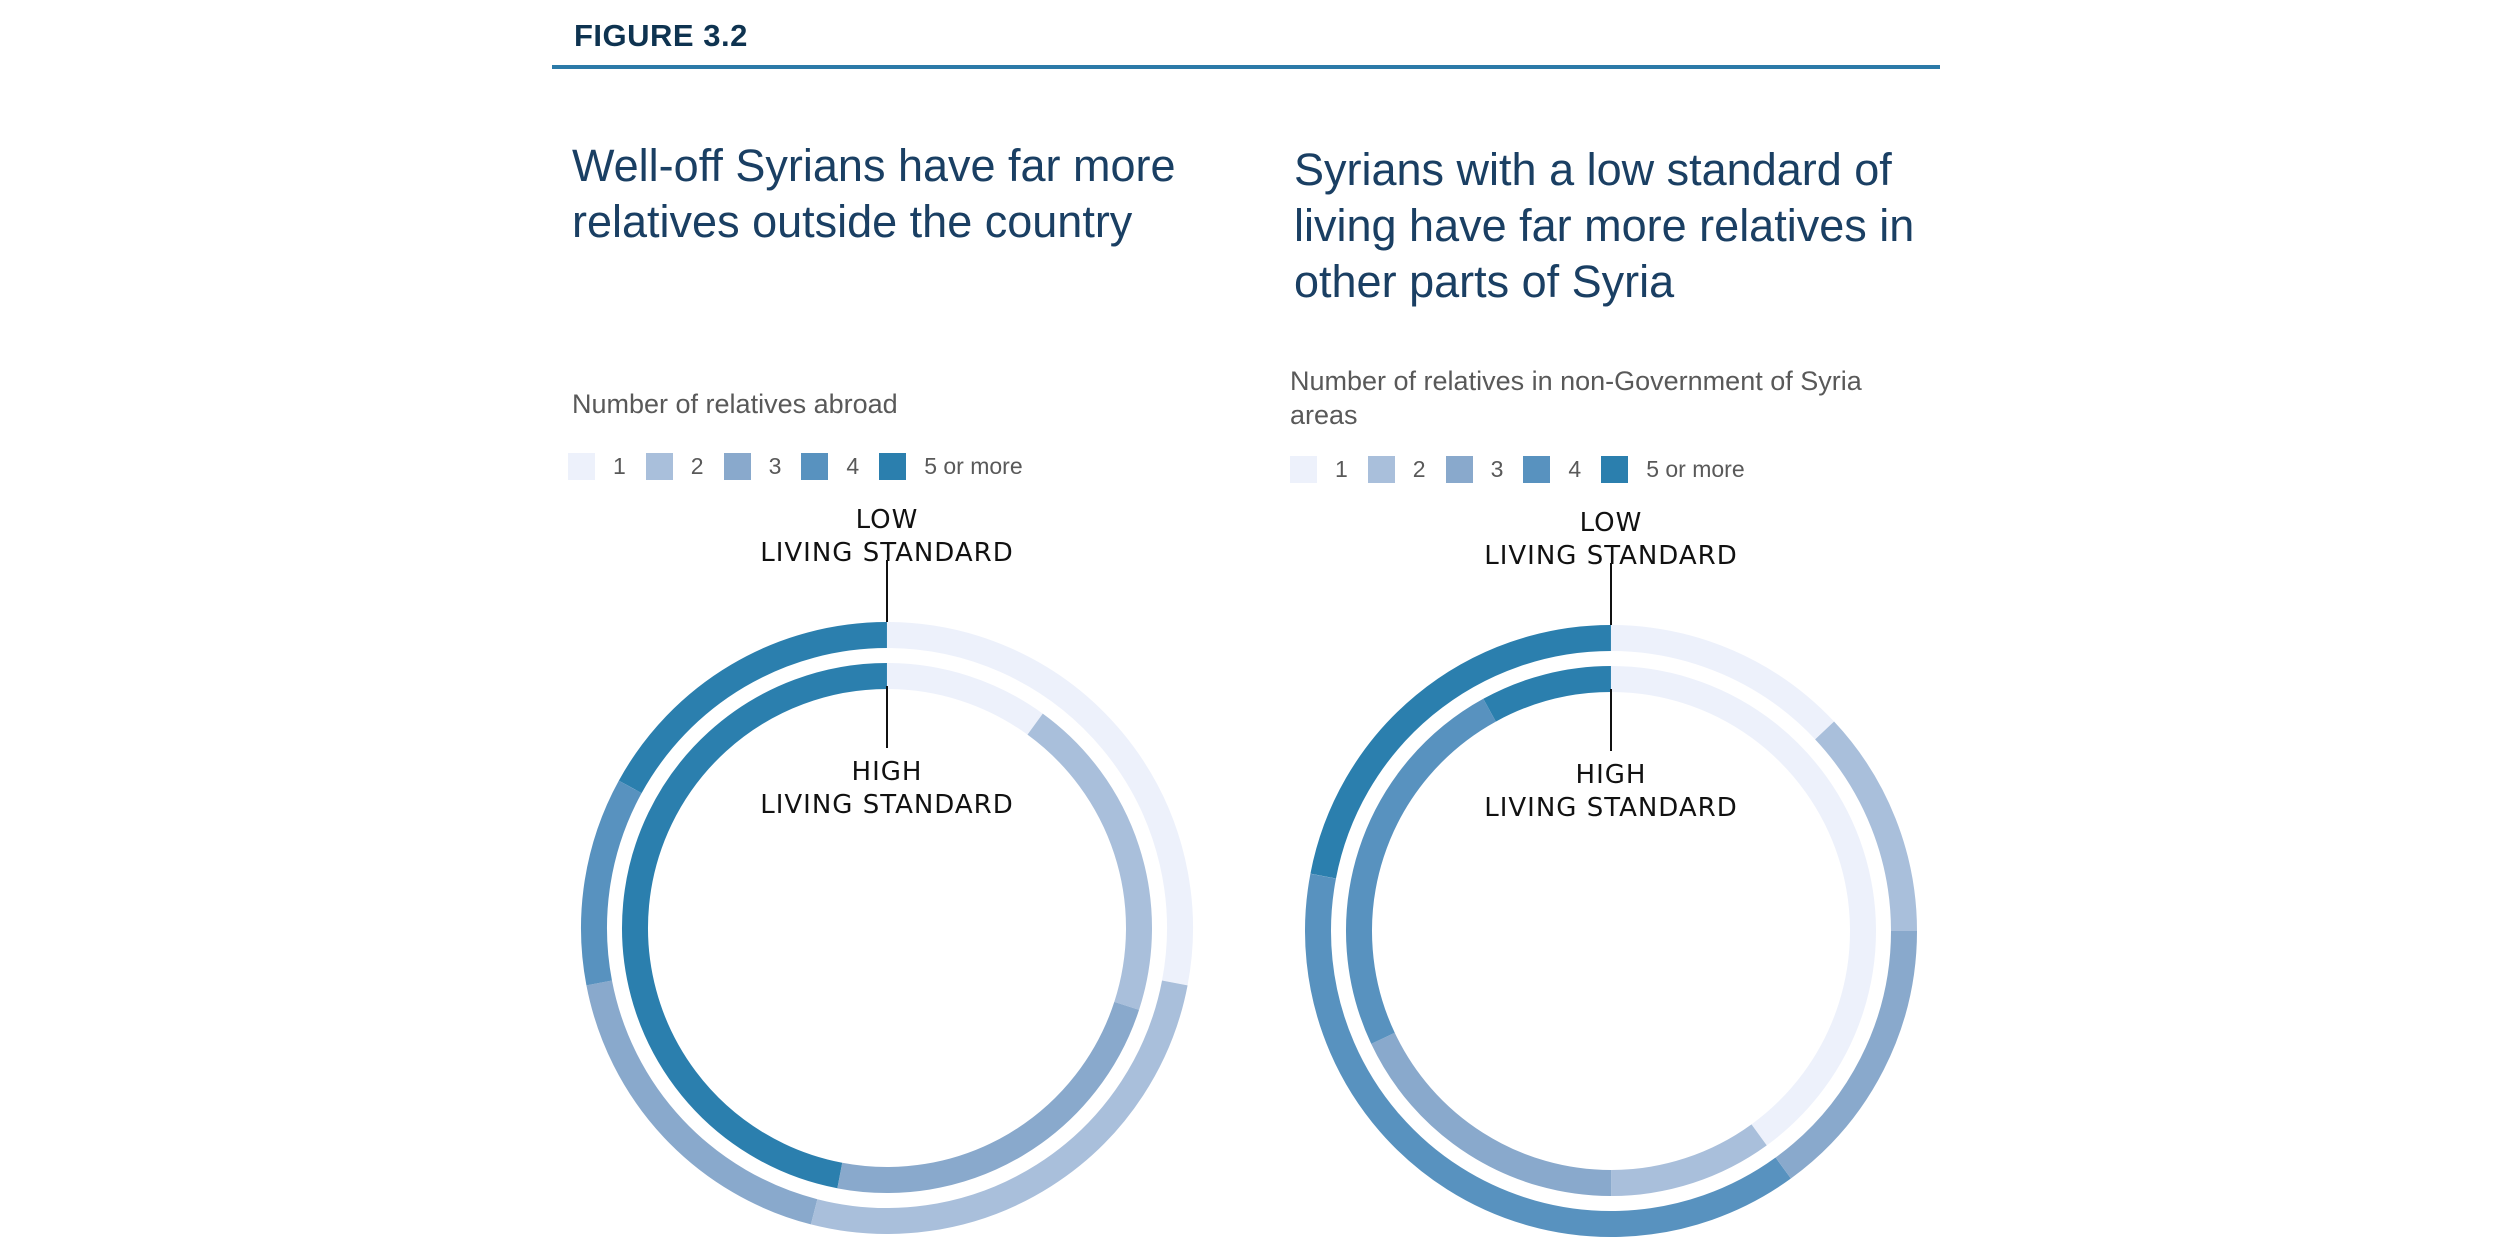 The height and width of the screenshot is (1250, 2500). What do you see at coordinates (1246, 67) in the screenshot?
I see `figure-rule` at bounding box center [1246, 67].